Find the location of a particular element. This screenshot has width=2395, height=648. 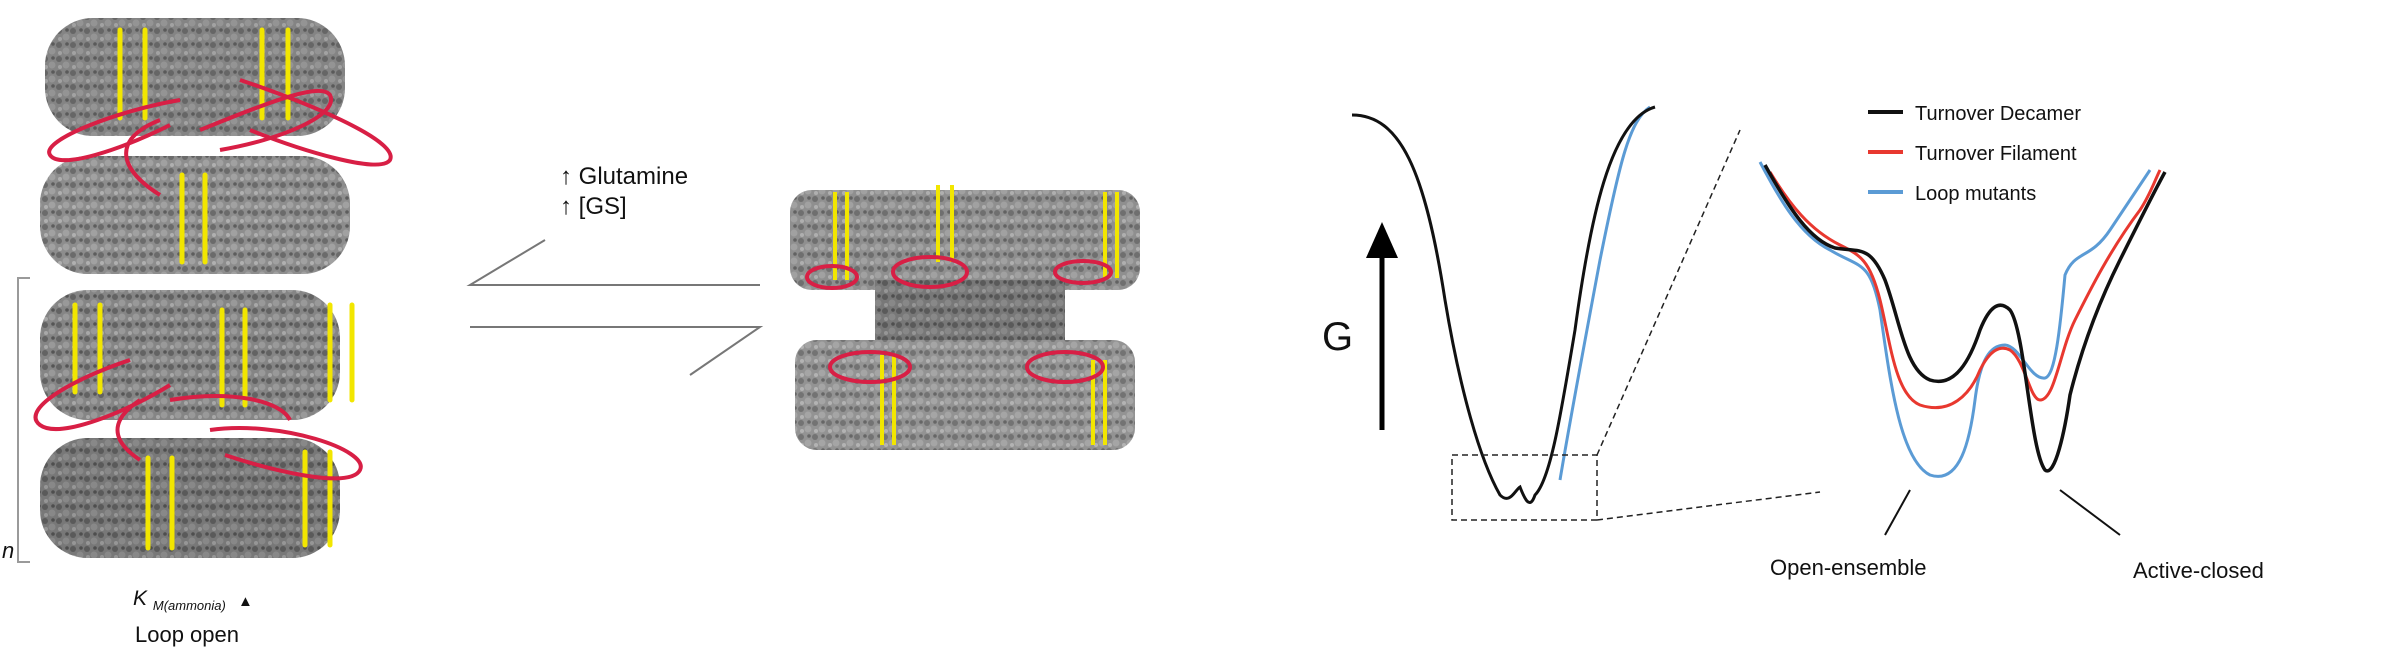

closed-loops is located at coordinates (959, 319).